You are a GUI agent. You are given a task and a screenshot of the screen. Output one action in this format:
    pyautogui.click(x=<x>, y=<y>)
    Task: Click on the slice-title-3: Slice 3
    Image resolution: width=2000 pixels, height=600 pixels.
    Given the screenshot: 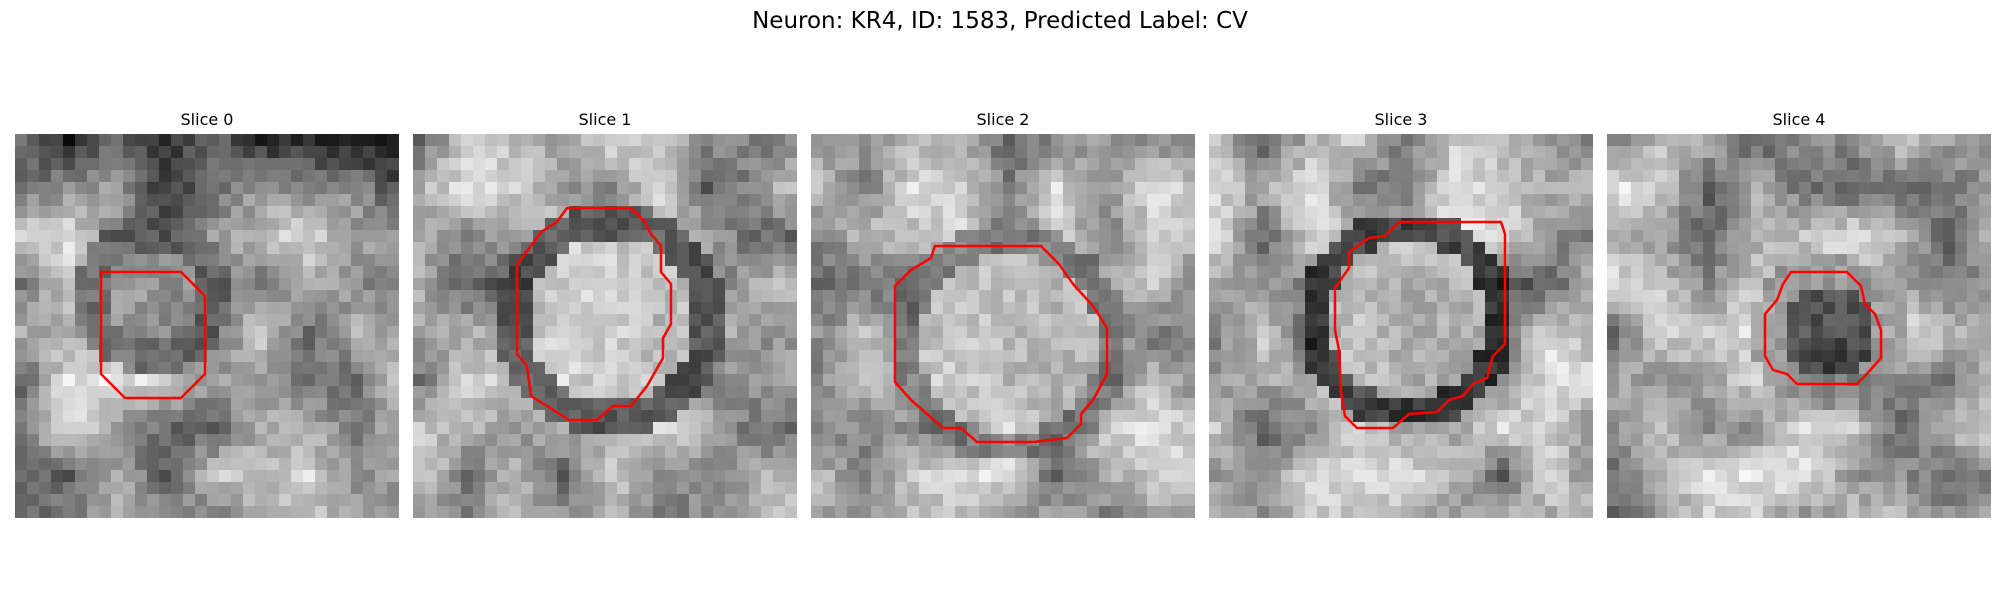 What is the action you would take?
    pyautogui.click(x=1401, y=119)
    